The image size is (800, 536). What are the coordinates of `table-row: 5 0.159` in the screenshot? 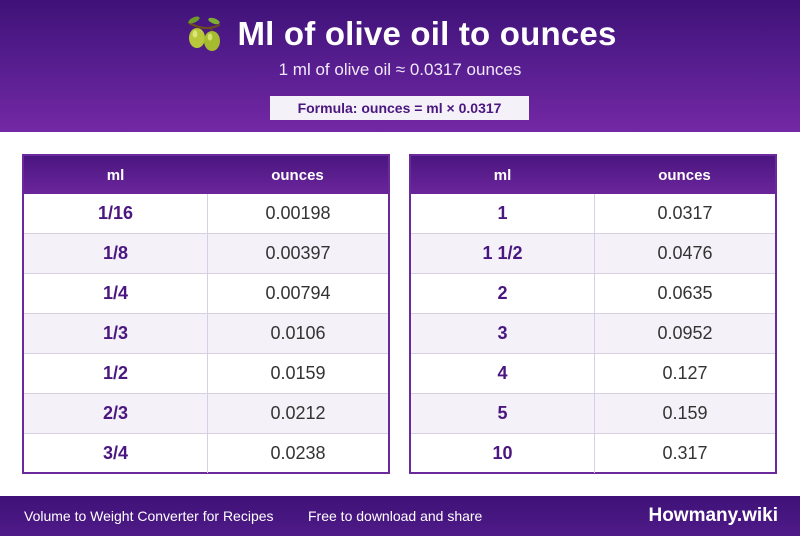 It's located at (593, 413).